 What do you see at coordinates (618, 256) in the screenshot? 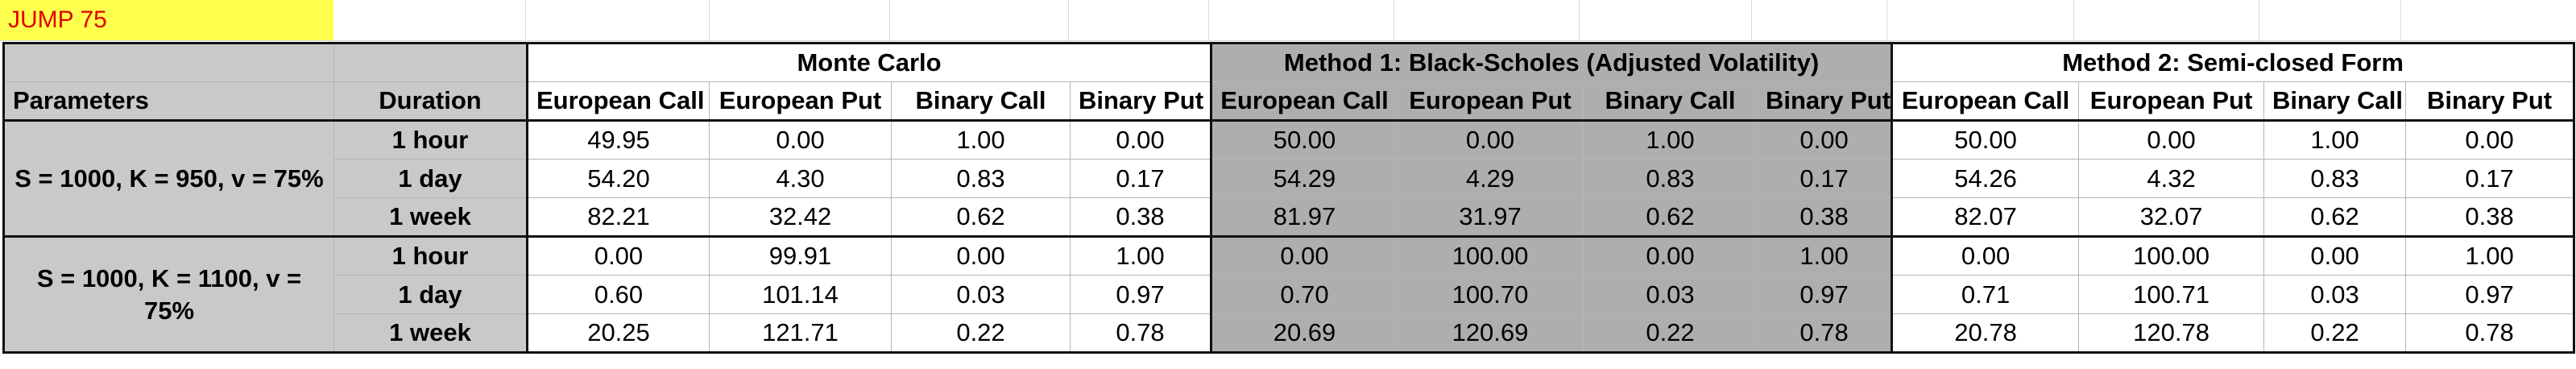
I see `mc-european-call-cell: 0.00` at bounding box center [618, 256].